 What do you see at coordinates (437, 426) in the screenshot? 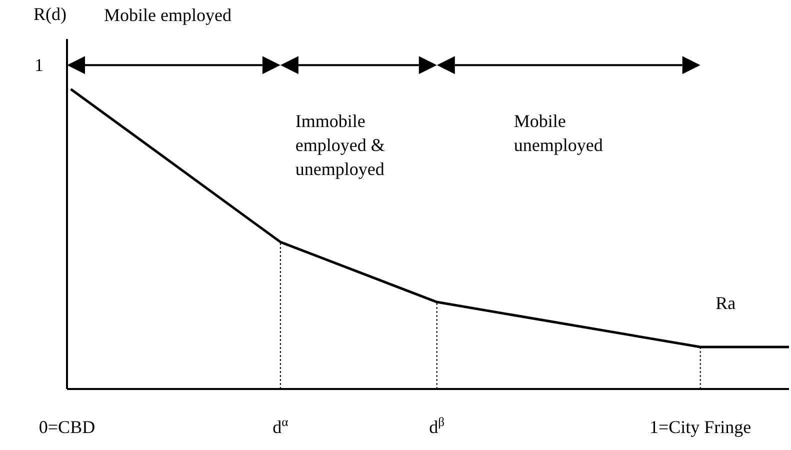
I see `x-tick-label: d$^{β}$` at bounding box center [437, 426].